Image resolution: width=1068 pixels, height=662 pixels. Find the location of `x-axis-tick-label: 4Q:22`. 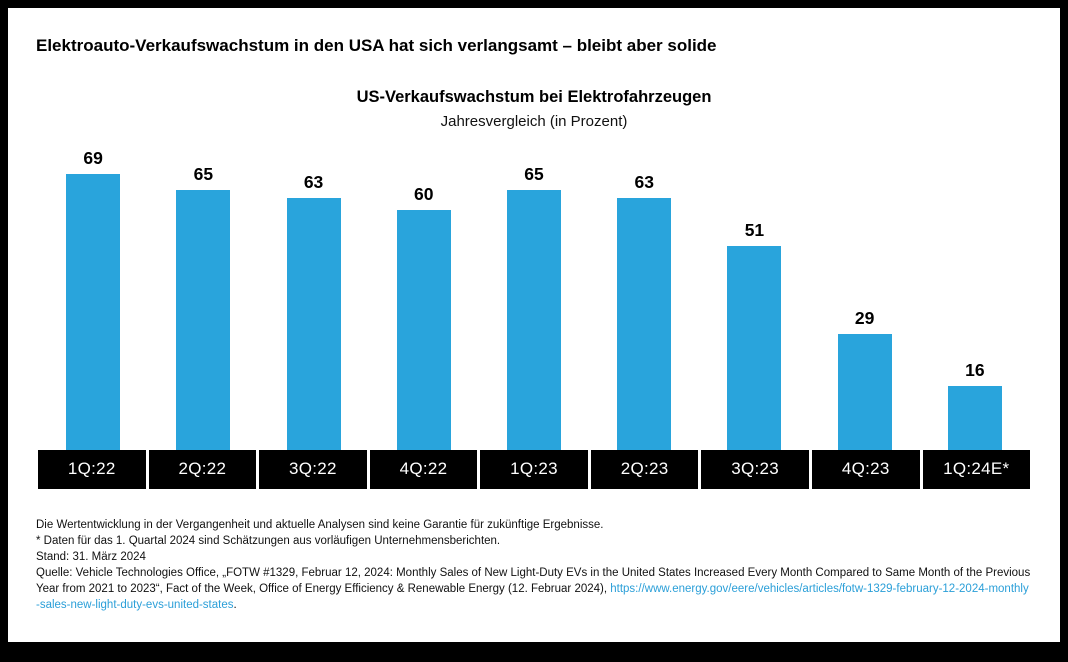

x-axis-tick-label: 4Q:22 is located at coordinates (423, 469).